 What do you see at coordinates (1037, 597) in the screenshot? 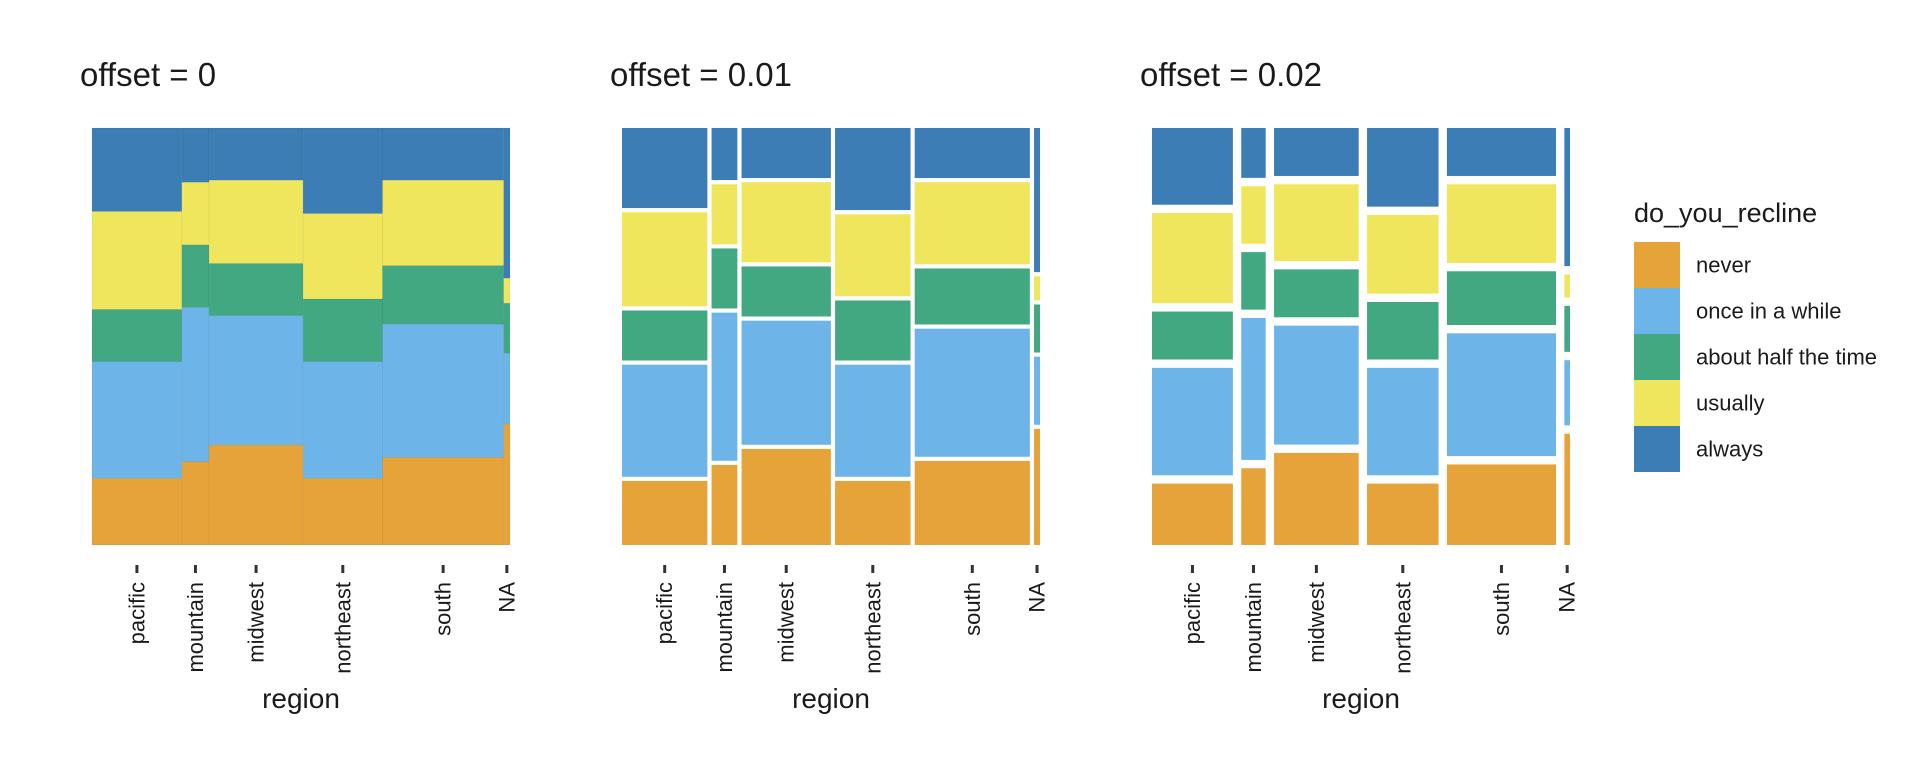
I see `x-tick-label: NA` at bounding box center [1037, 597].